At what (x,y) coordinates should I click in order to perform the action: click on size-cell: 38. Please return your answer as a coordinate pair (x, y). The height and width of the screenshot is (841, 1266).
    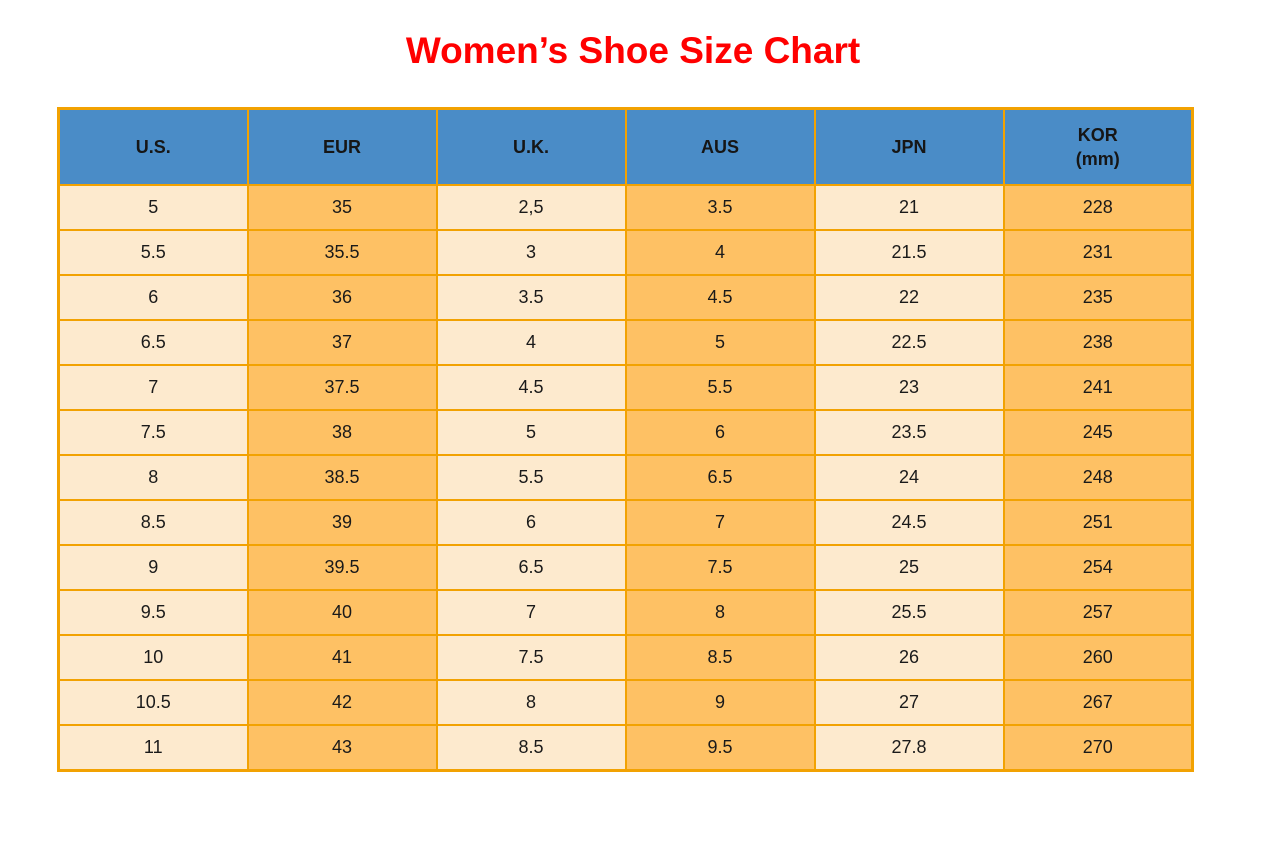
    Looking at the image, I should click on (342, 432).